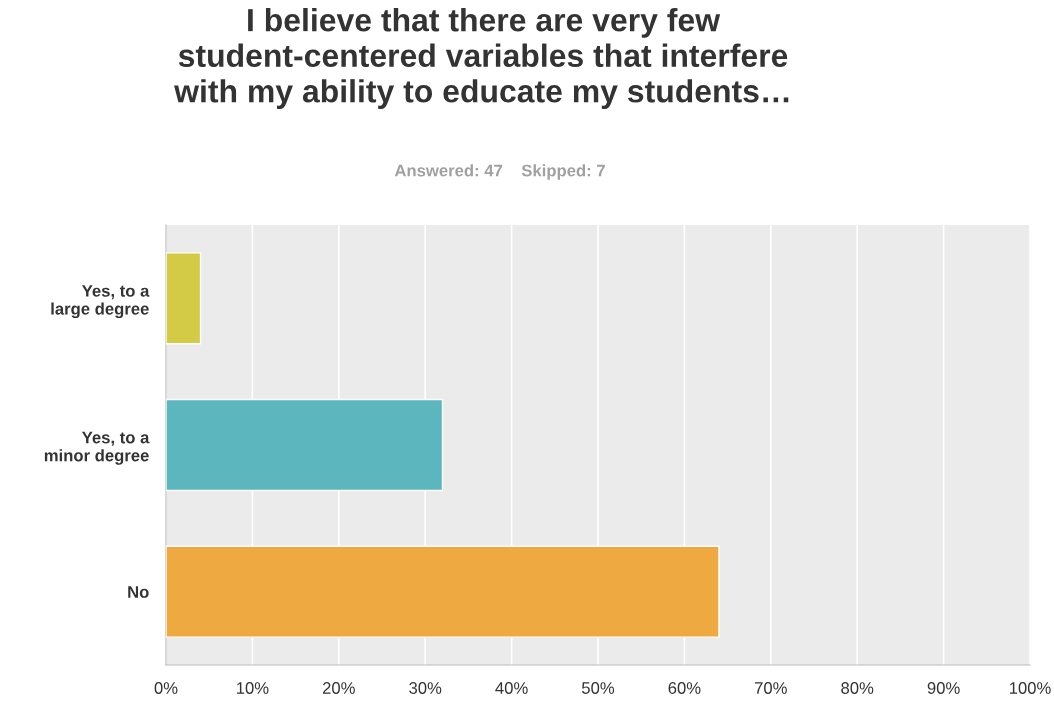  I want to click on y-tick-label: No, so click(138, 592).